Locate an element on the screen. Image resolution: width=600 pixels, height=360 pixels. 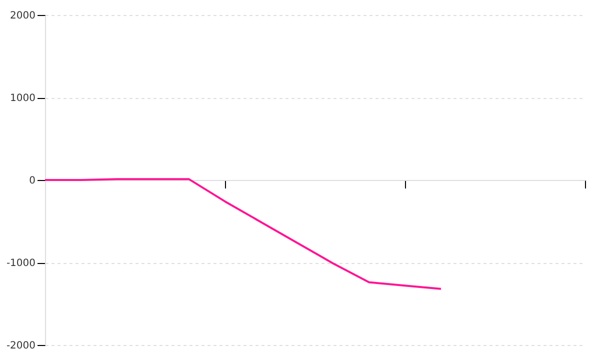
y-tick-label: 2000 is located at coordinates (23, 16).